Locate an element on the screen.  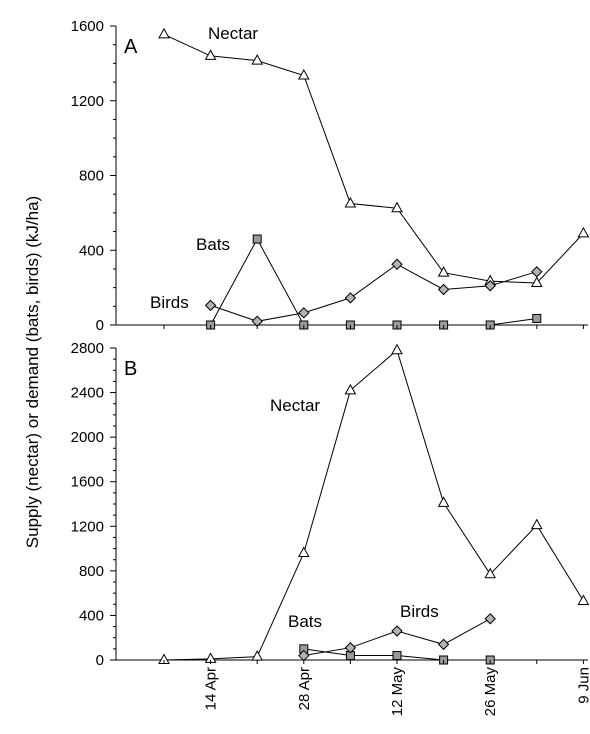
panel-b-y-tick-label: 800 is located at coordinates (91, 571).